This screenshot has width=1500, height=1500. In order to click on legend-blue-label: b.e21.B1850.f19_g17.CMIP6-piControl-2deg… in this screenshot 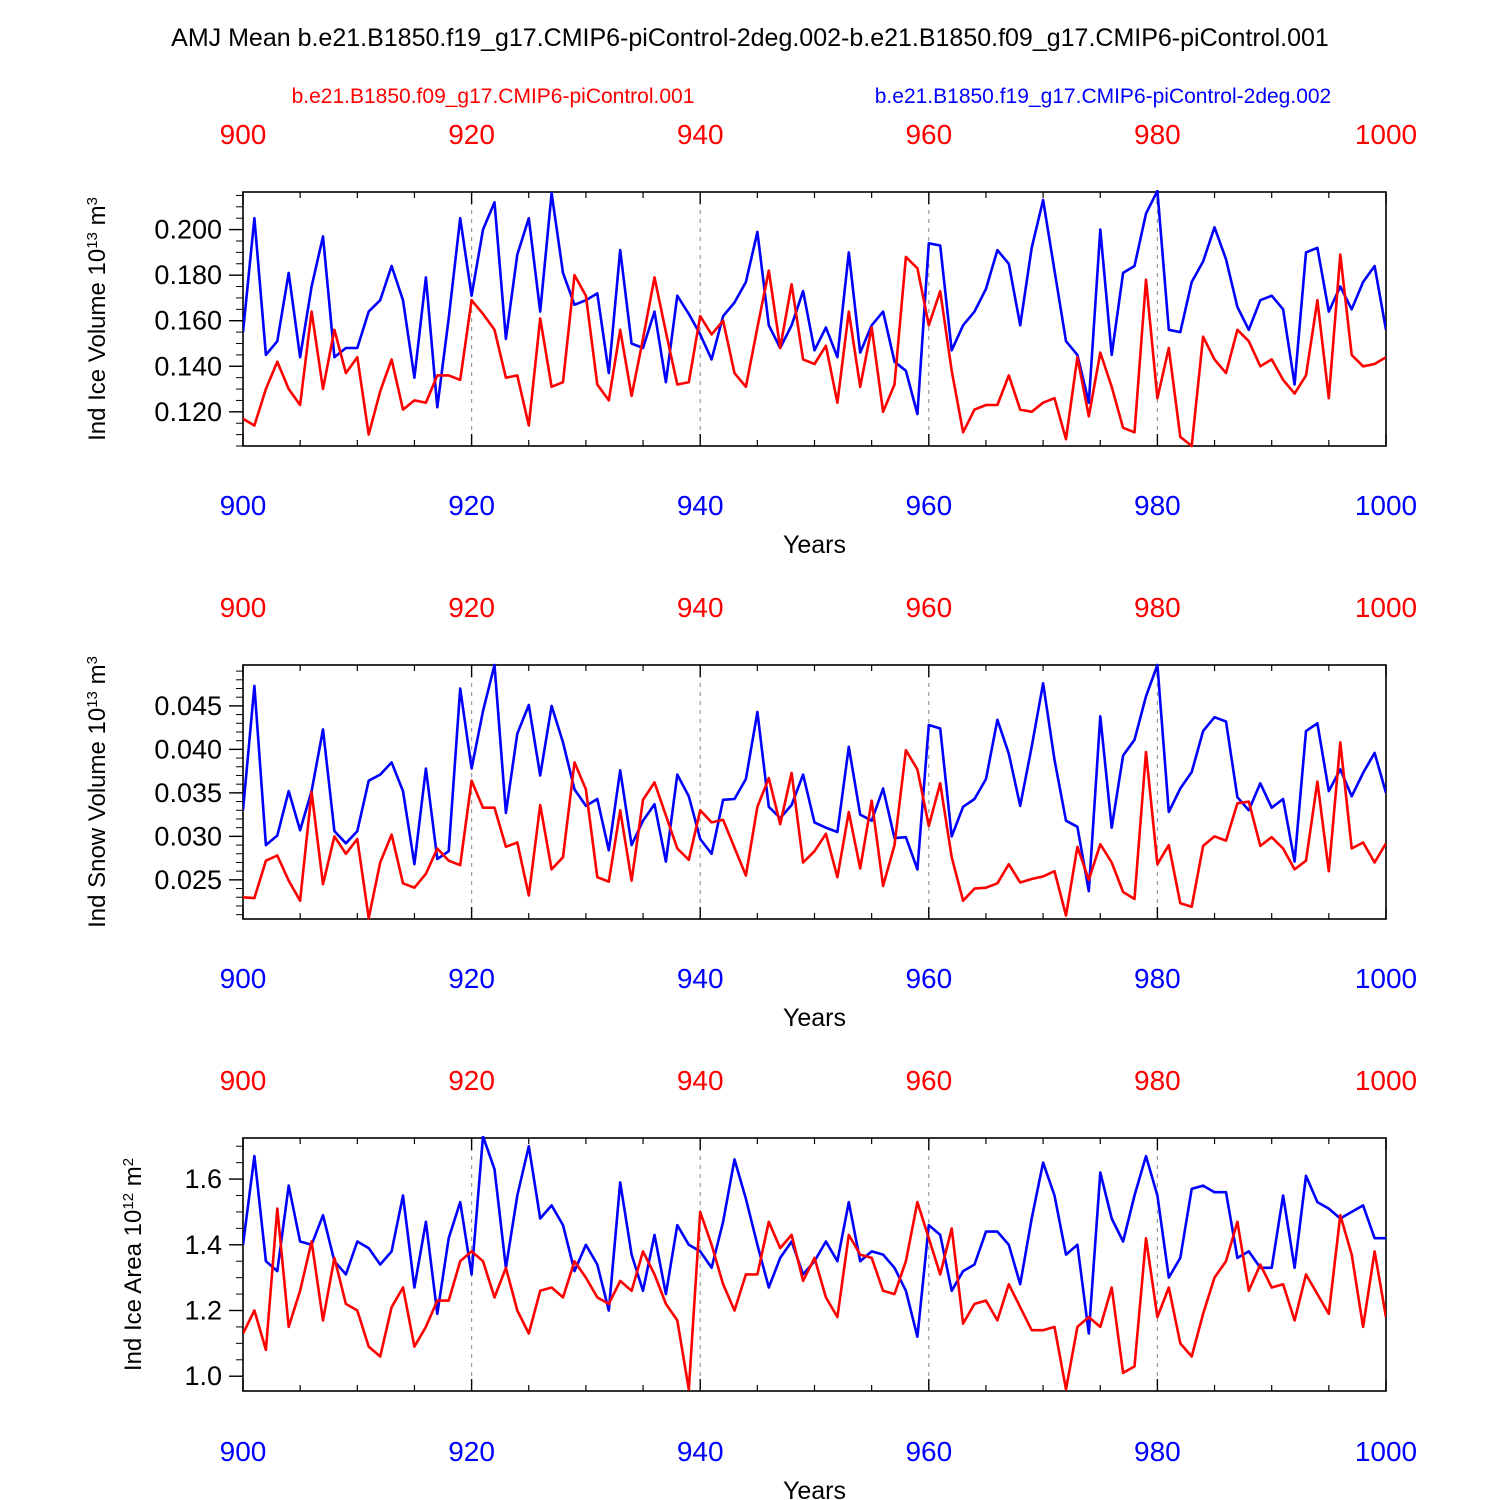, I will do `click(1103, 96)`.